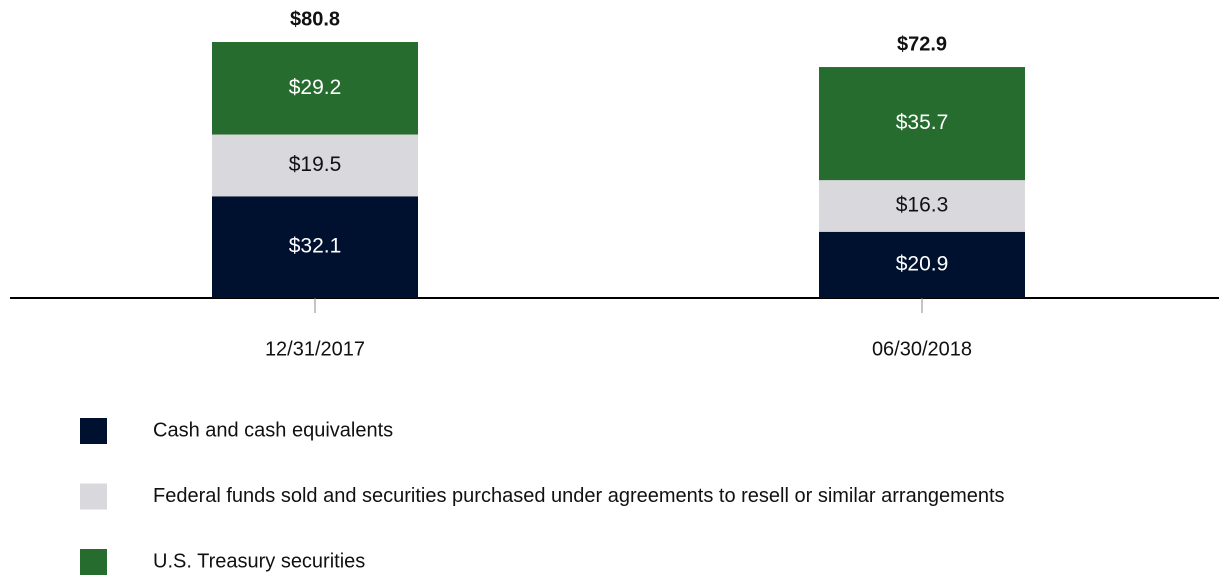  What do you see at coordinates (922, 44) in the screenshot?
I see `total-label: $72.9` at bounding box center [922, 44].